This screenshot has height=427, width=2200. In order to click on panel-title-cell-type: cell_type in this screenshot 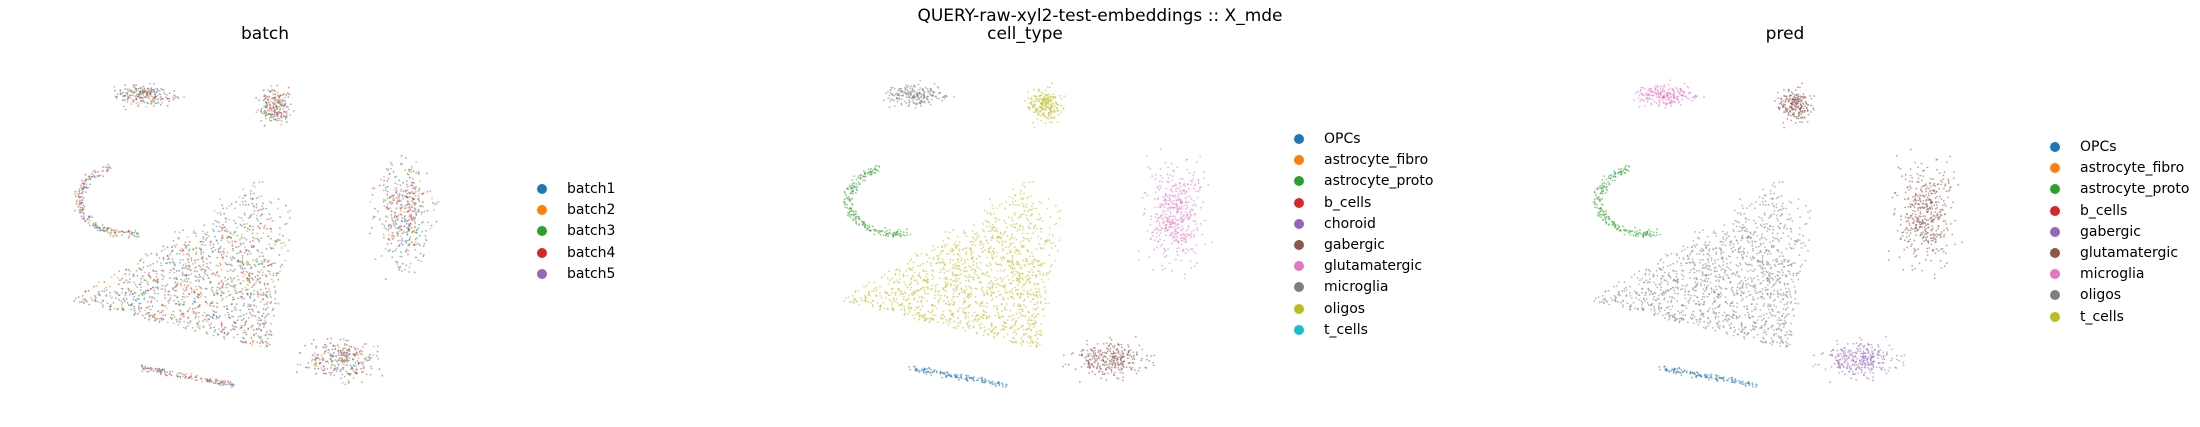, I will do `click(1025, 34)`.